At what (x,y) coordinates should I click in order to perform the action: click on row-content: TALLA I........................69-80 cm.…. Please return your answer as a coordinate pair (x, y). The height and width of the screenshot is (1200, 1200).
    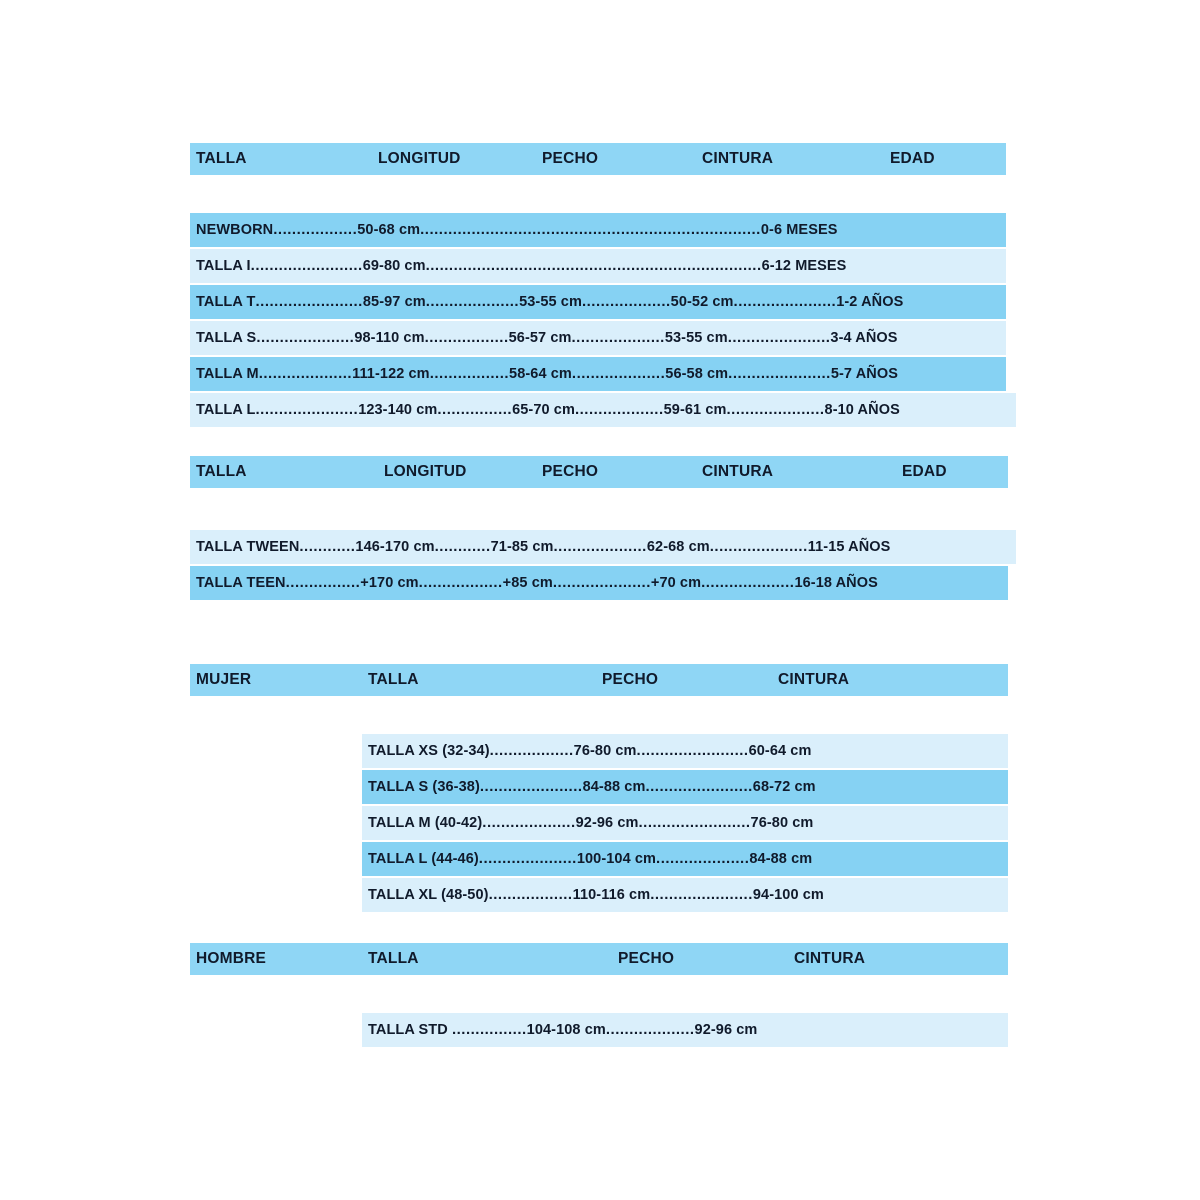
    Looking at the image, I should click on (518, 266).